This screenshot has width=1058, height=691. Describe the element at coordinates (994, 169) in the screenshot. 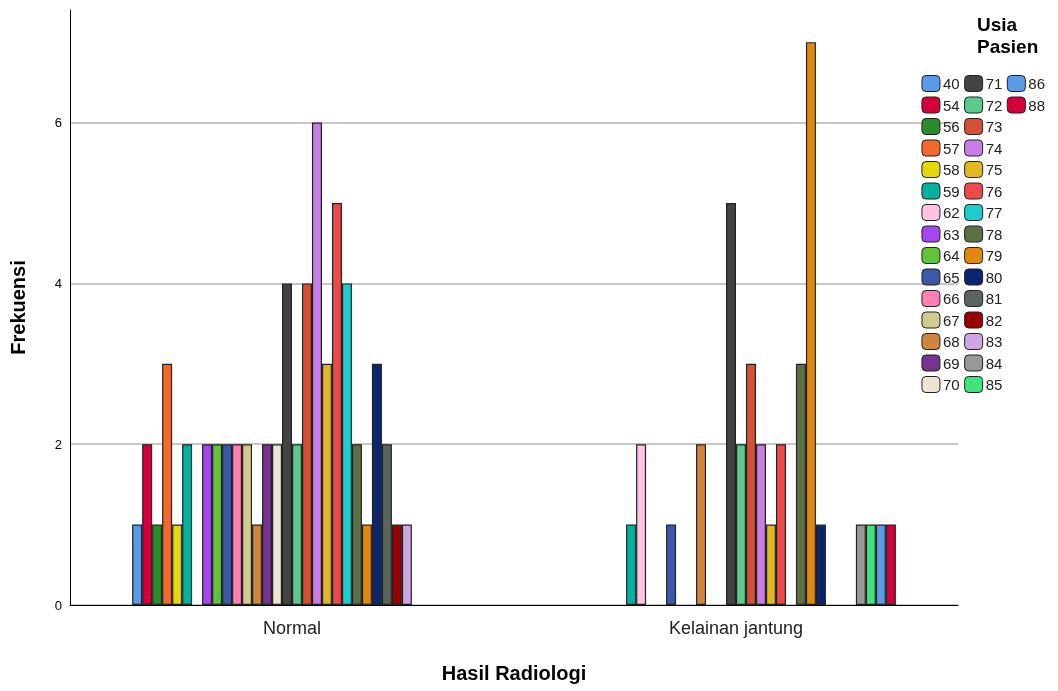

I see `legend-label: 75` at that location.